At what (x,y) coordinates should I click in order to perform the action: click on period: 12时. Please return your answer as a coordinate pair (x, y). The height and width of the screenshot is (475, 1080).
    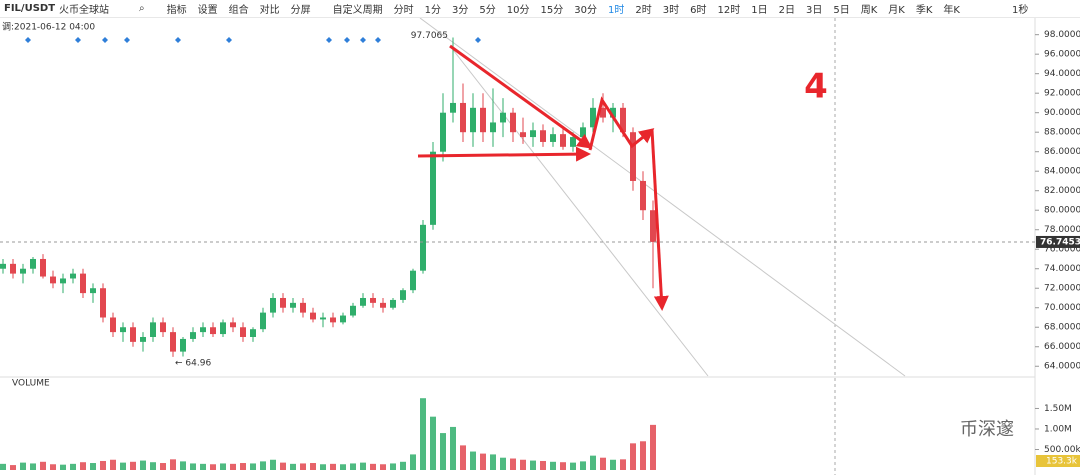
    Looking at the image, I should click on (729, 10).